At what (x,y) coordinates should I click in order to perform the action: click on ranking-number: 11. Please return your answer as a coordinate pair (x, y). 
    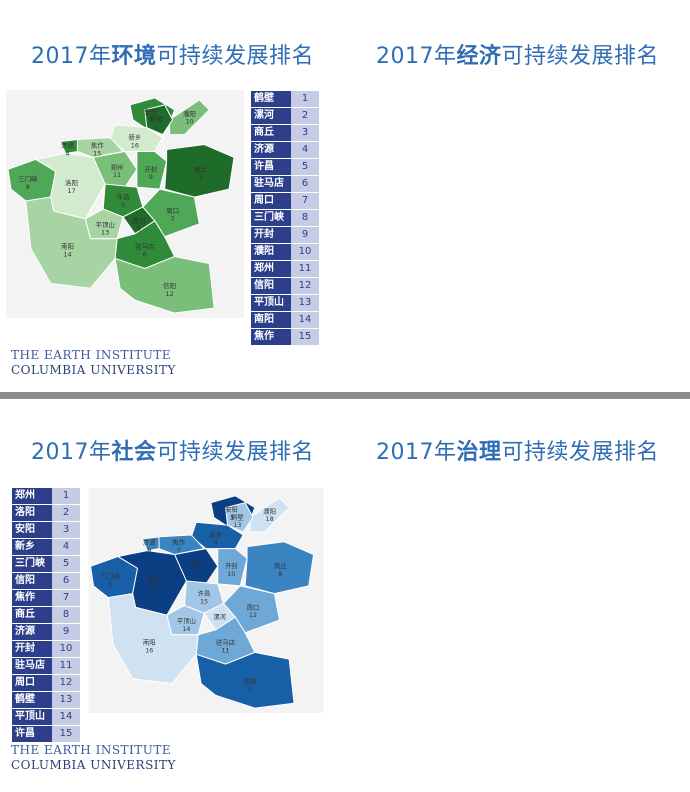
    Looking at the image, I should click on (305, 269).